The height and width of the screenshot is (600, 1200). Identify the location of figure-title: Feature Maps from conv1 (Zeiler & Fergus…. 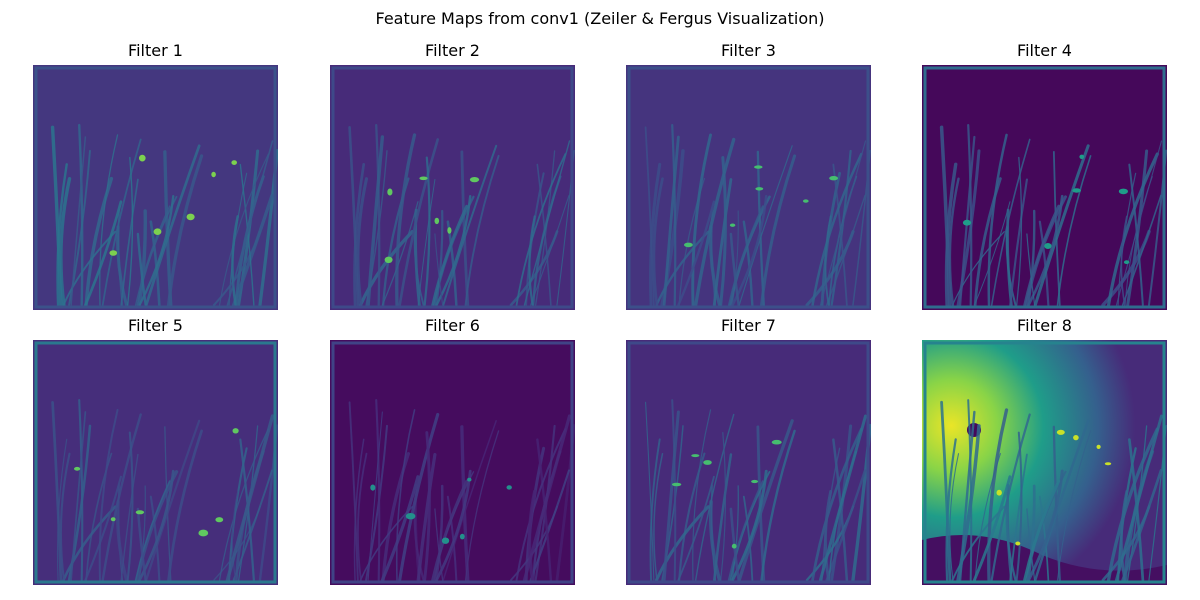
(600, 18).